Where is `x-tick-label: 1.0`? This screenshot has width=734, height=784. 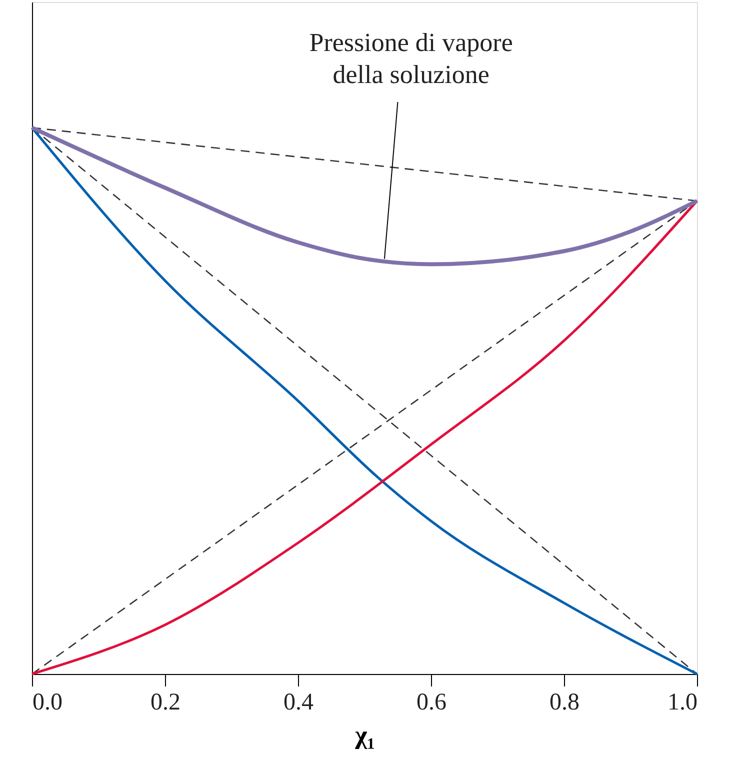
x-tick-label: 1.0 is located at coordinates (683, 703).